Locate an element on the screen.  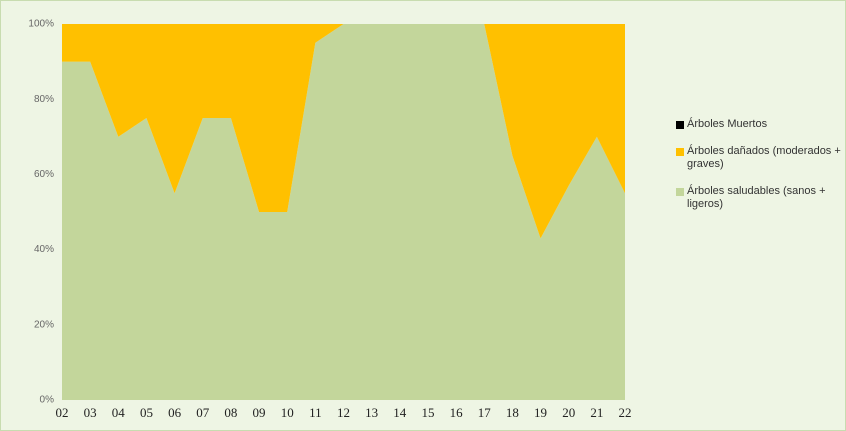
x-tick-label: 07 is located at coordinates (203, 412).